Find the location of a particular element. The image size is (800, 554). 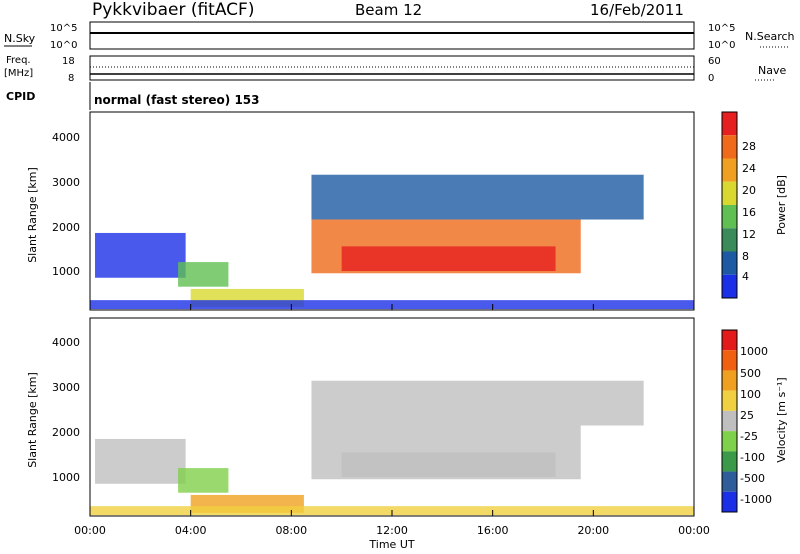

velocity-scale-tick: -1000 is located at coordinates (756, 499).